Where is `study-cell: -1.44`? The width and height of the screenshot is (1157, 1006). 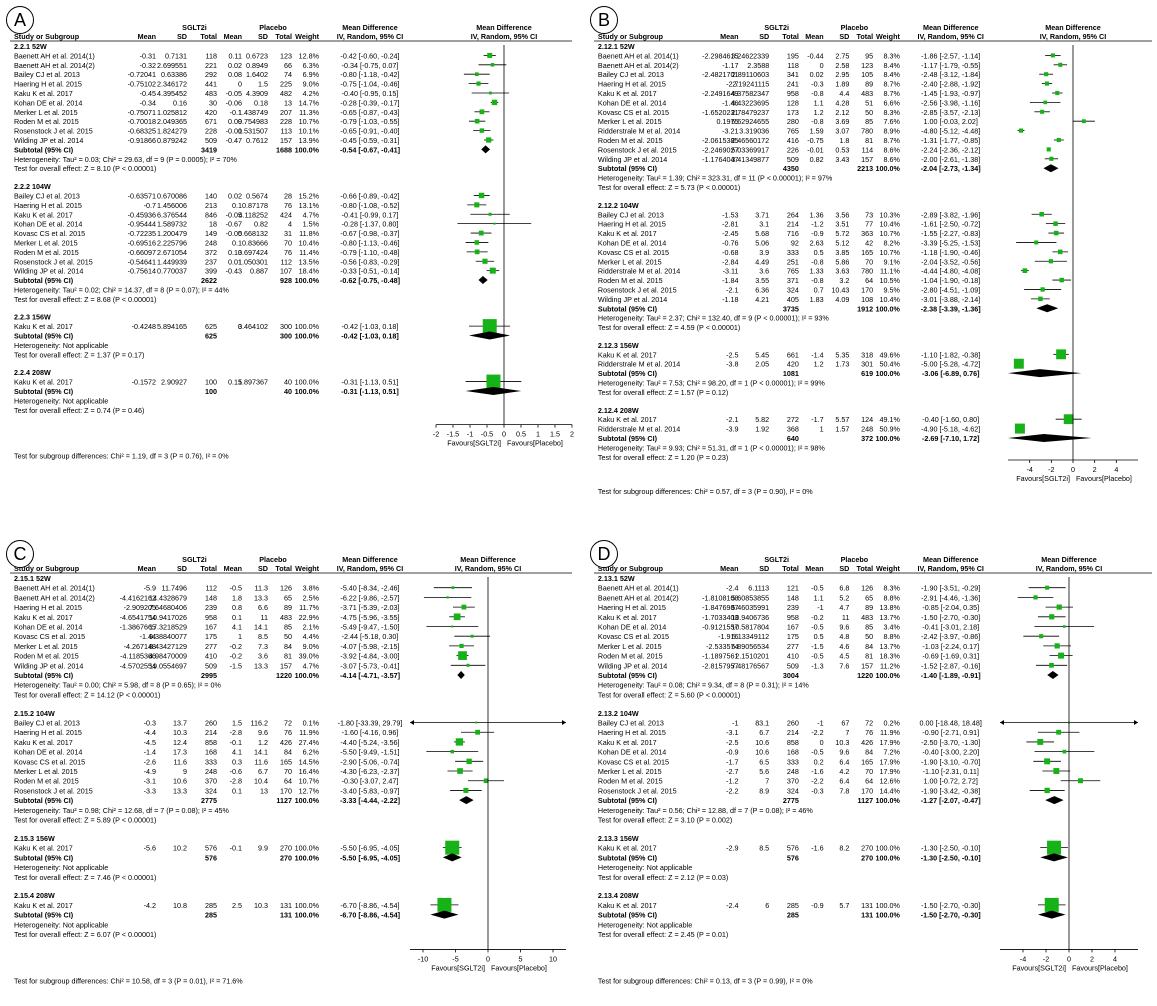
study-cell: -1.44 is located at coordinates (148, 636).